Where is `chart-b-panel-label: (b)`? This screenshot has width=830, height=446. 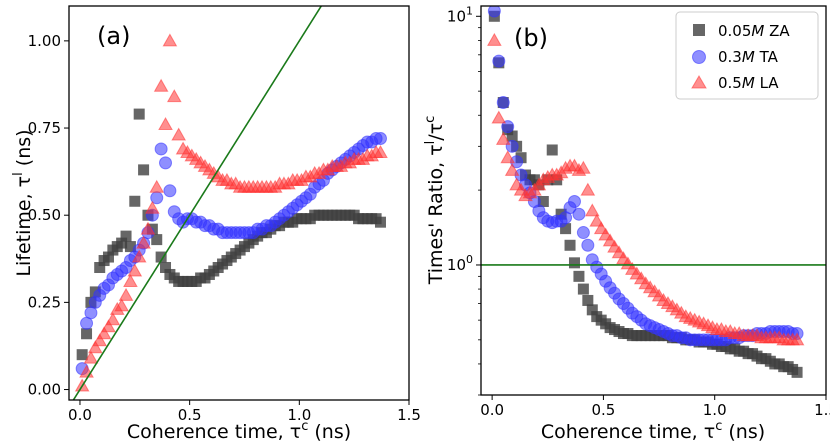
chart-b-panel-label: (b) is located at coordinates (531, 38).